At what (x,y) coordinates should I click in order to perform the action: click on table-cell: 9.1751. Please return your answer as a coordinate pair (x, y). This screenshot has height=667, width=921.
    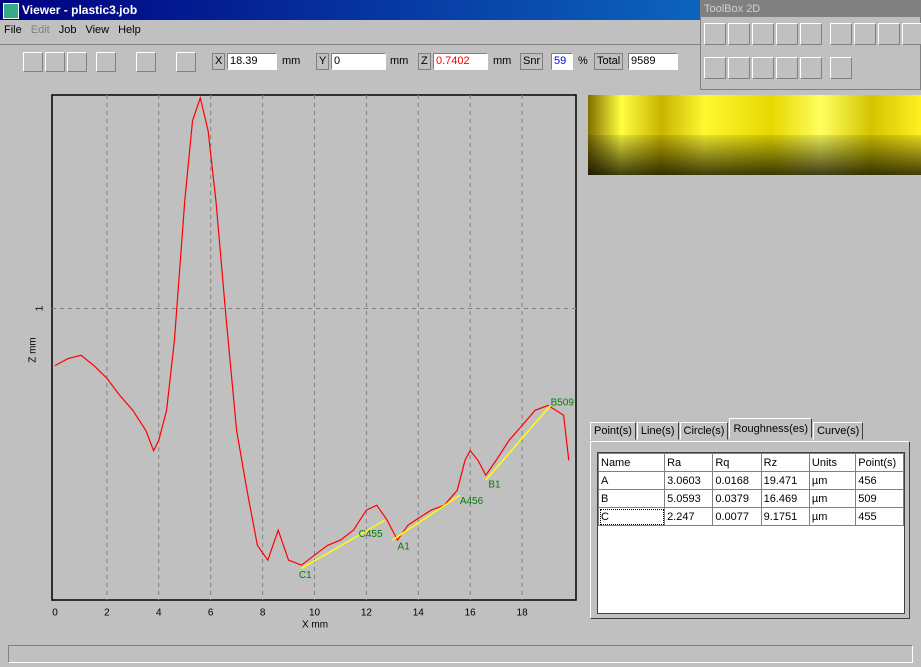
    Looking at the image, I should click on (785, 516).